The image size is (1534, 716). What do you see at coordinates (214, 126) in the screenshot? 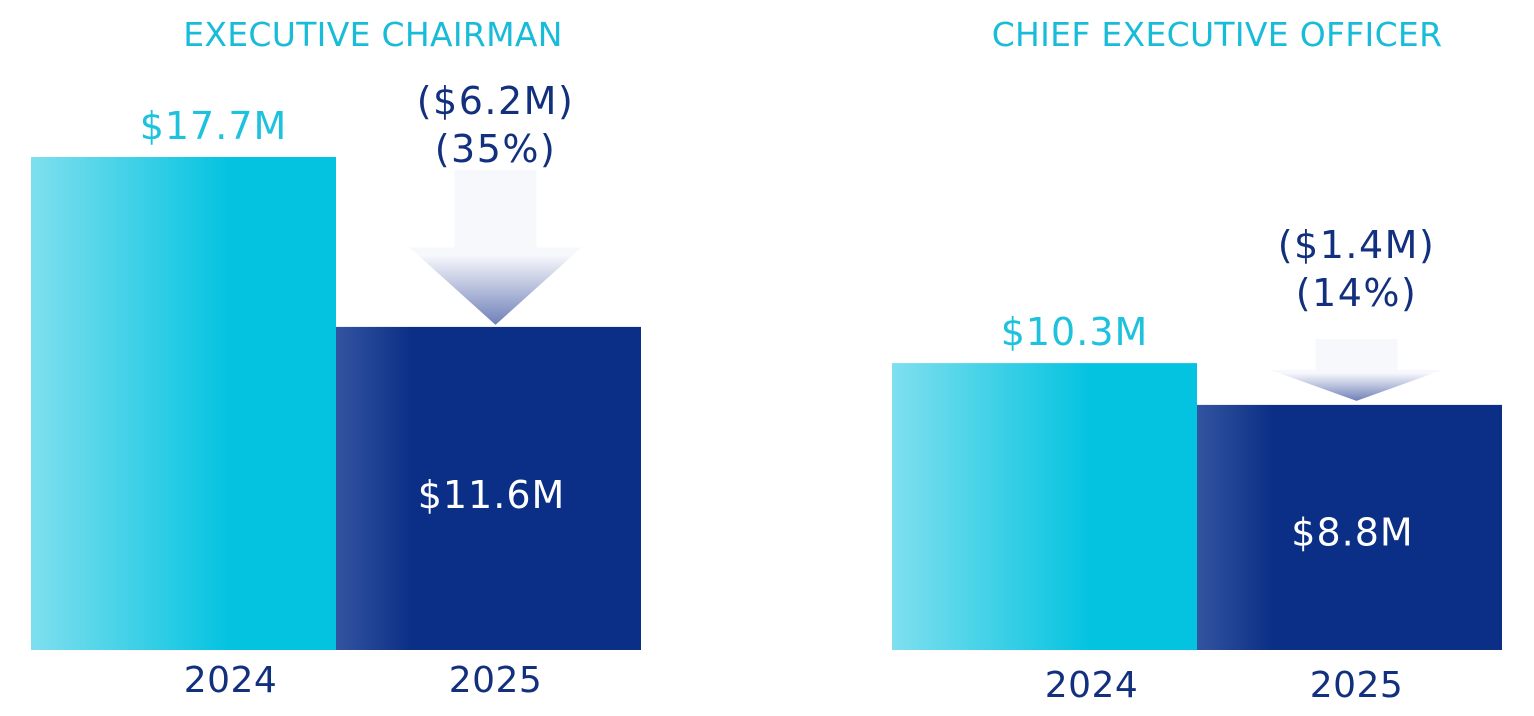
I see `value-label-2024: $17.7M` at bounding box center [214, 126].